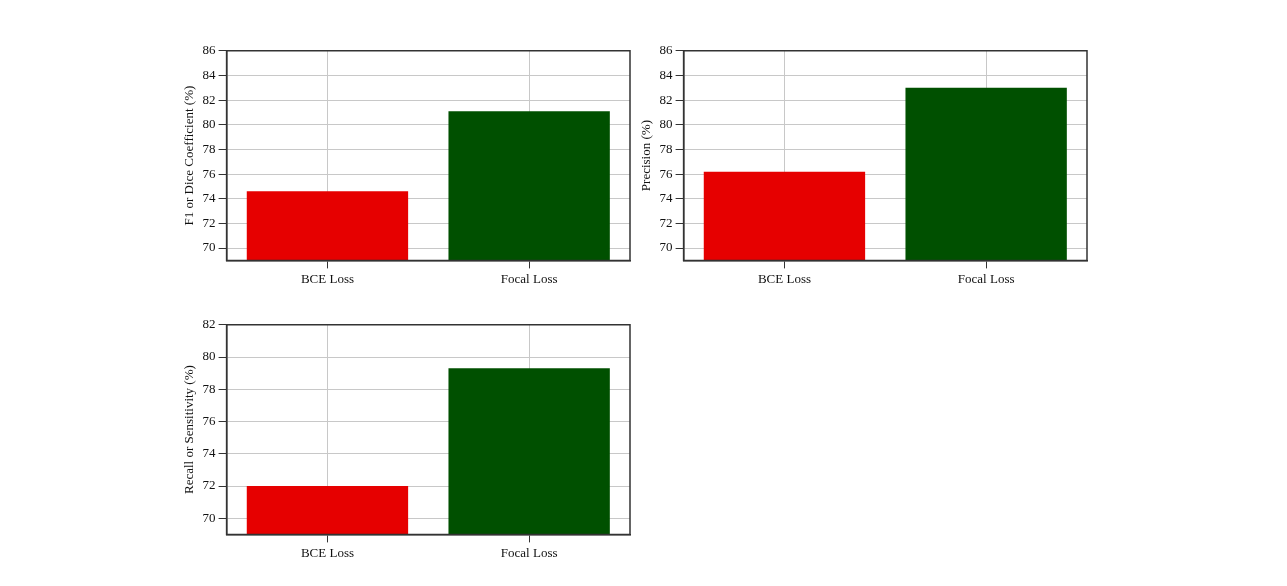 Image resolution: width=1287 pixels, height=586 pixels. Describe the element at coordinates (189, 155) in the screenshot. I see `y-axis-title: F1 or Dice Coefficient (%)` at that location.